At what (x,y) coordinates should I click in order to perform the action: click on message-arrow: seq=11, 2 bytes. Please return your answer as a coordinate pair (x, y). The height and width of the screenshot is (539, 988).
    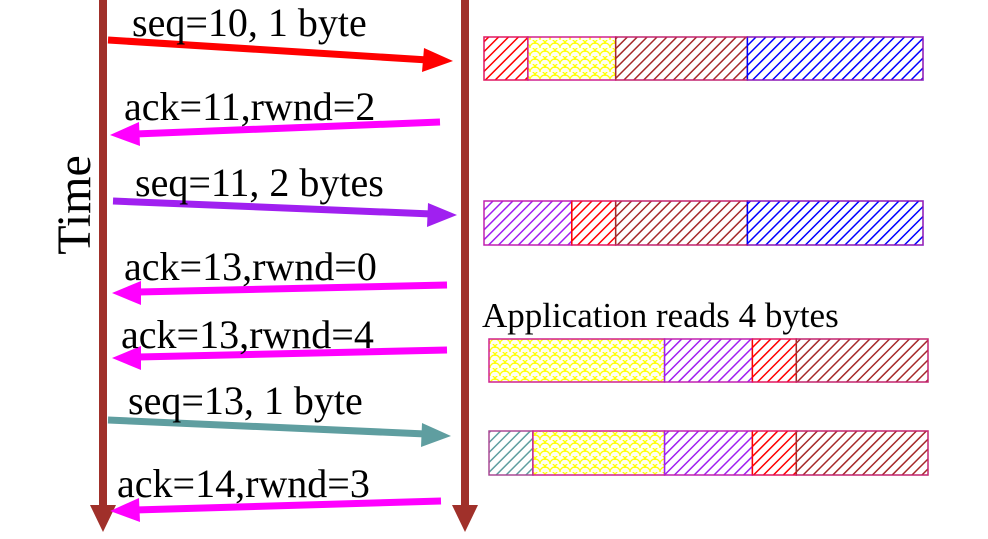
    Looking at the image, I should click on (284, 193).